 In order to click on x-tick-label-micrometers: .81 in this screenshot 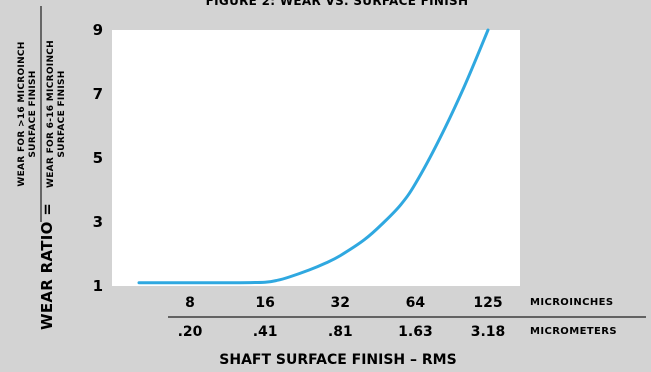, I will do `click(340, 332)`.